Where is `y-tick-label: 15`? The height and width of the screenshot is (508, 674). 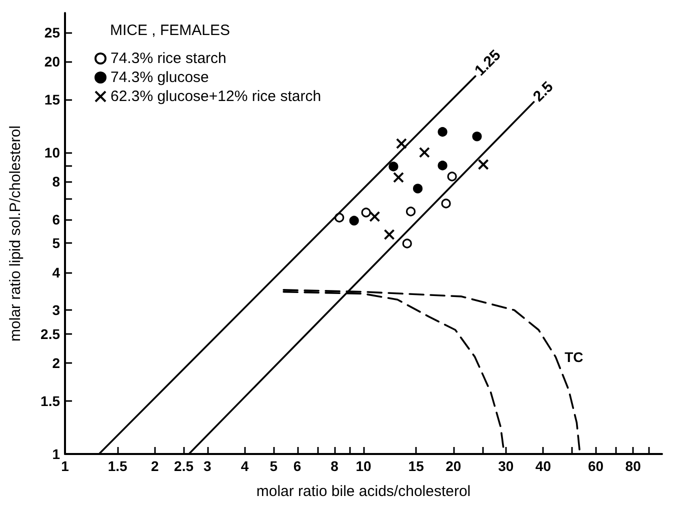
y-tick-label: 15 is located at coordinates (52, 99).